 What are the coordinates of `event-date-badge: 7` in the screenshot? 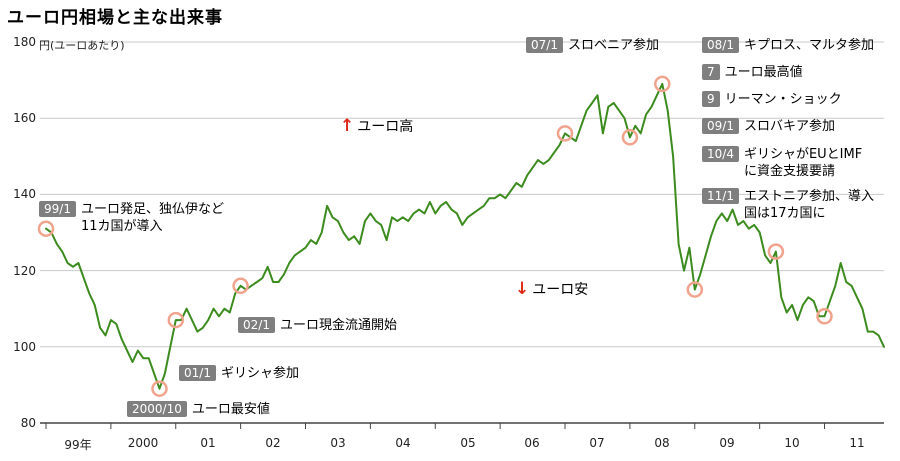 It's located at (711, 72).